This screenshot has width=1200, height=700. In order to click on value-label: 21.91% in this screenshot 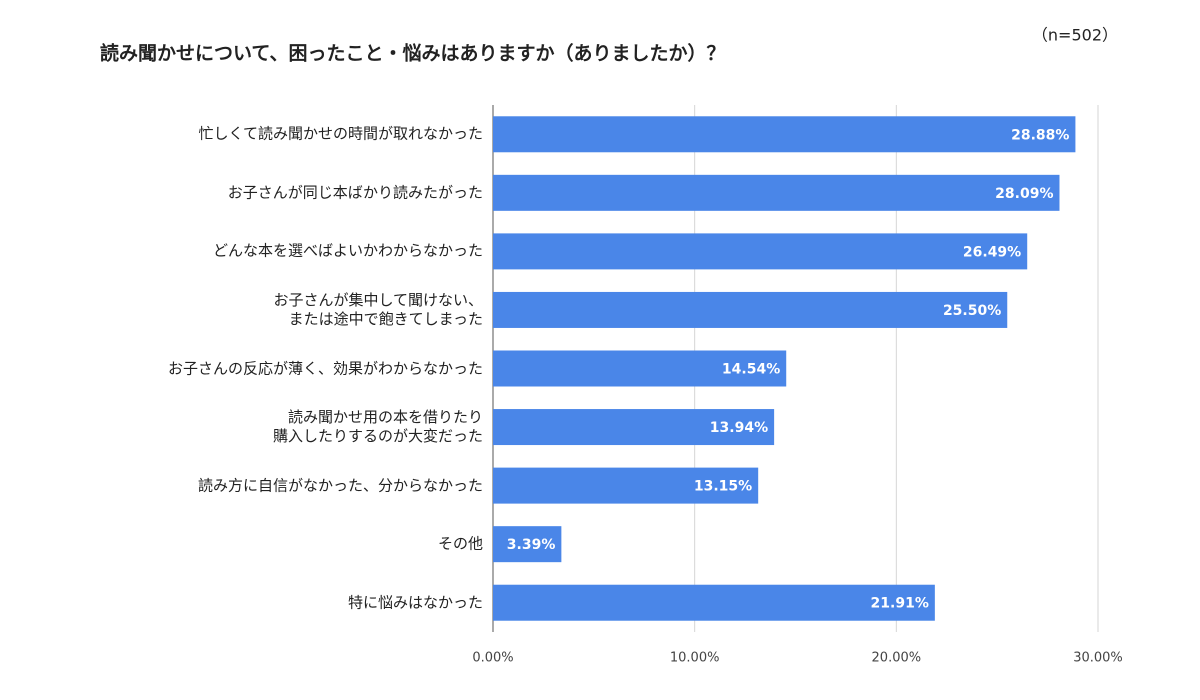, I will do `click(900, 604)`.